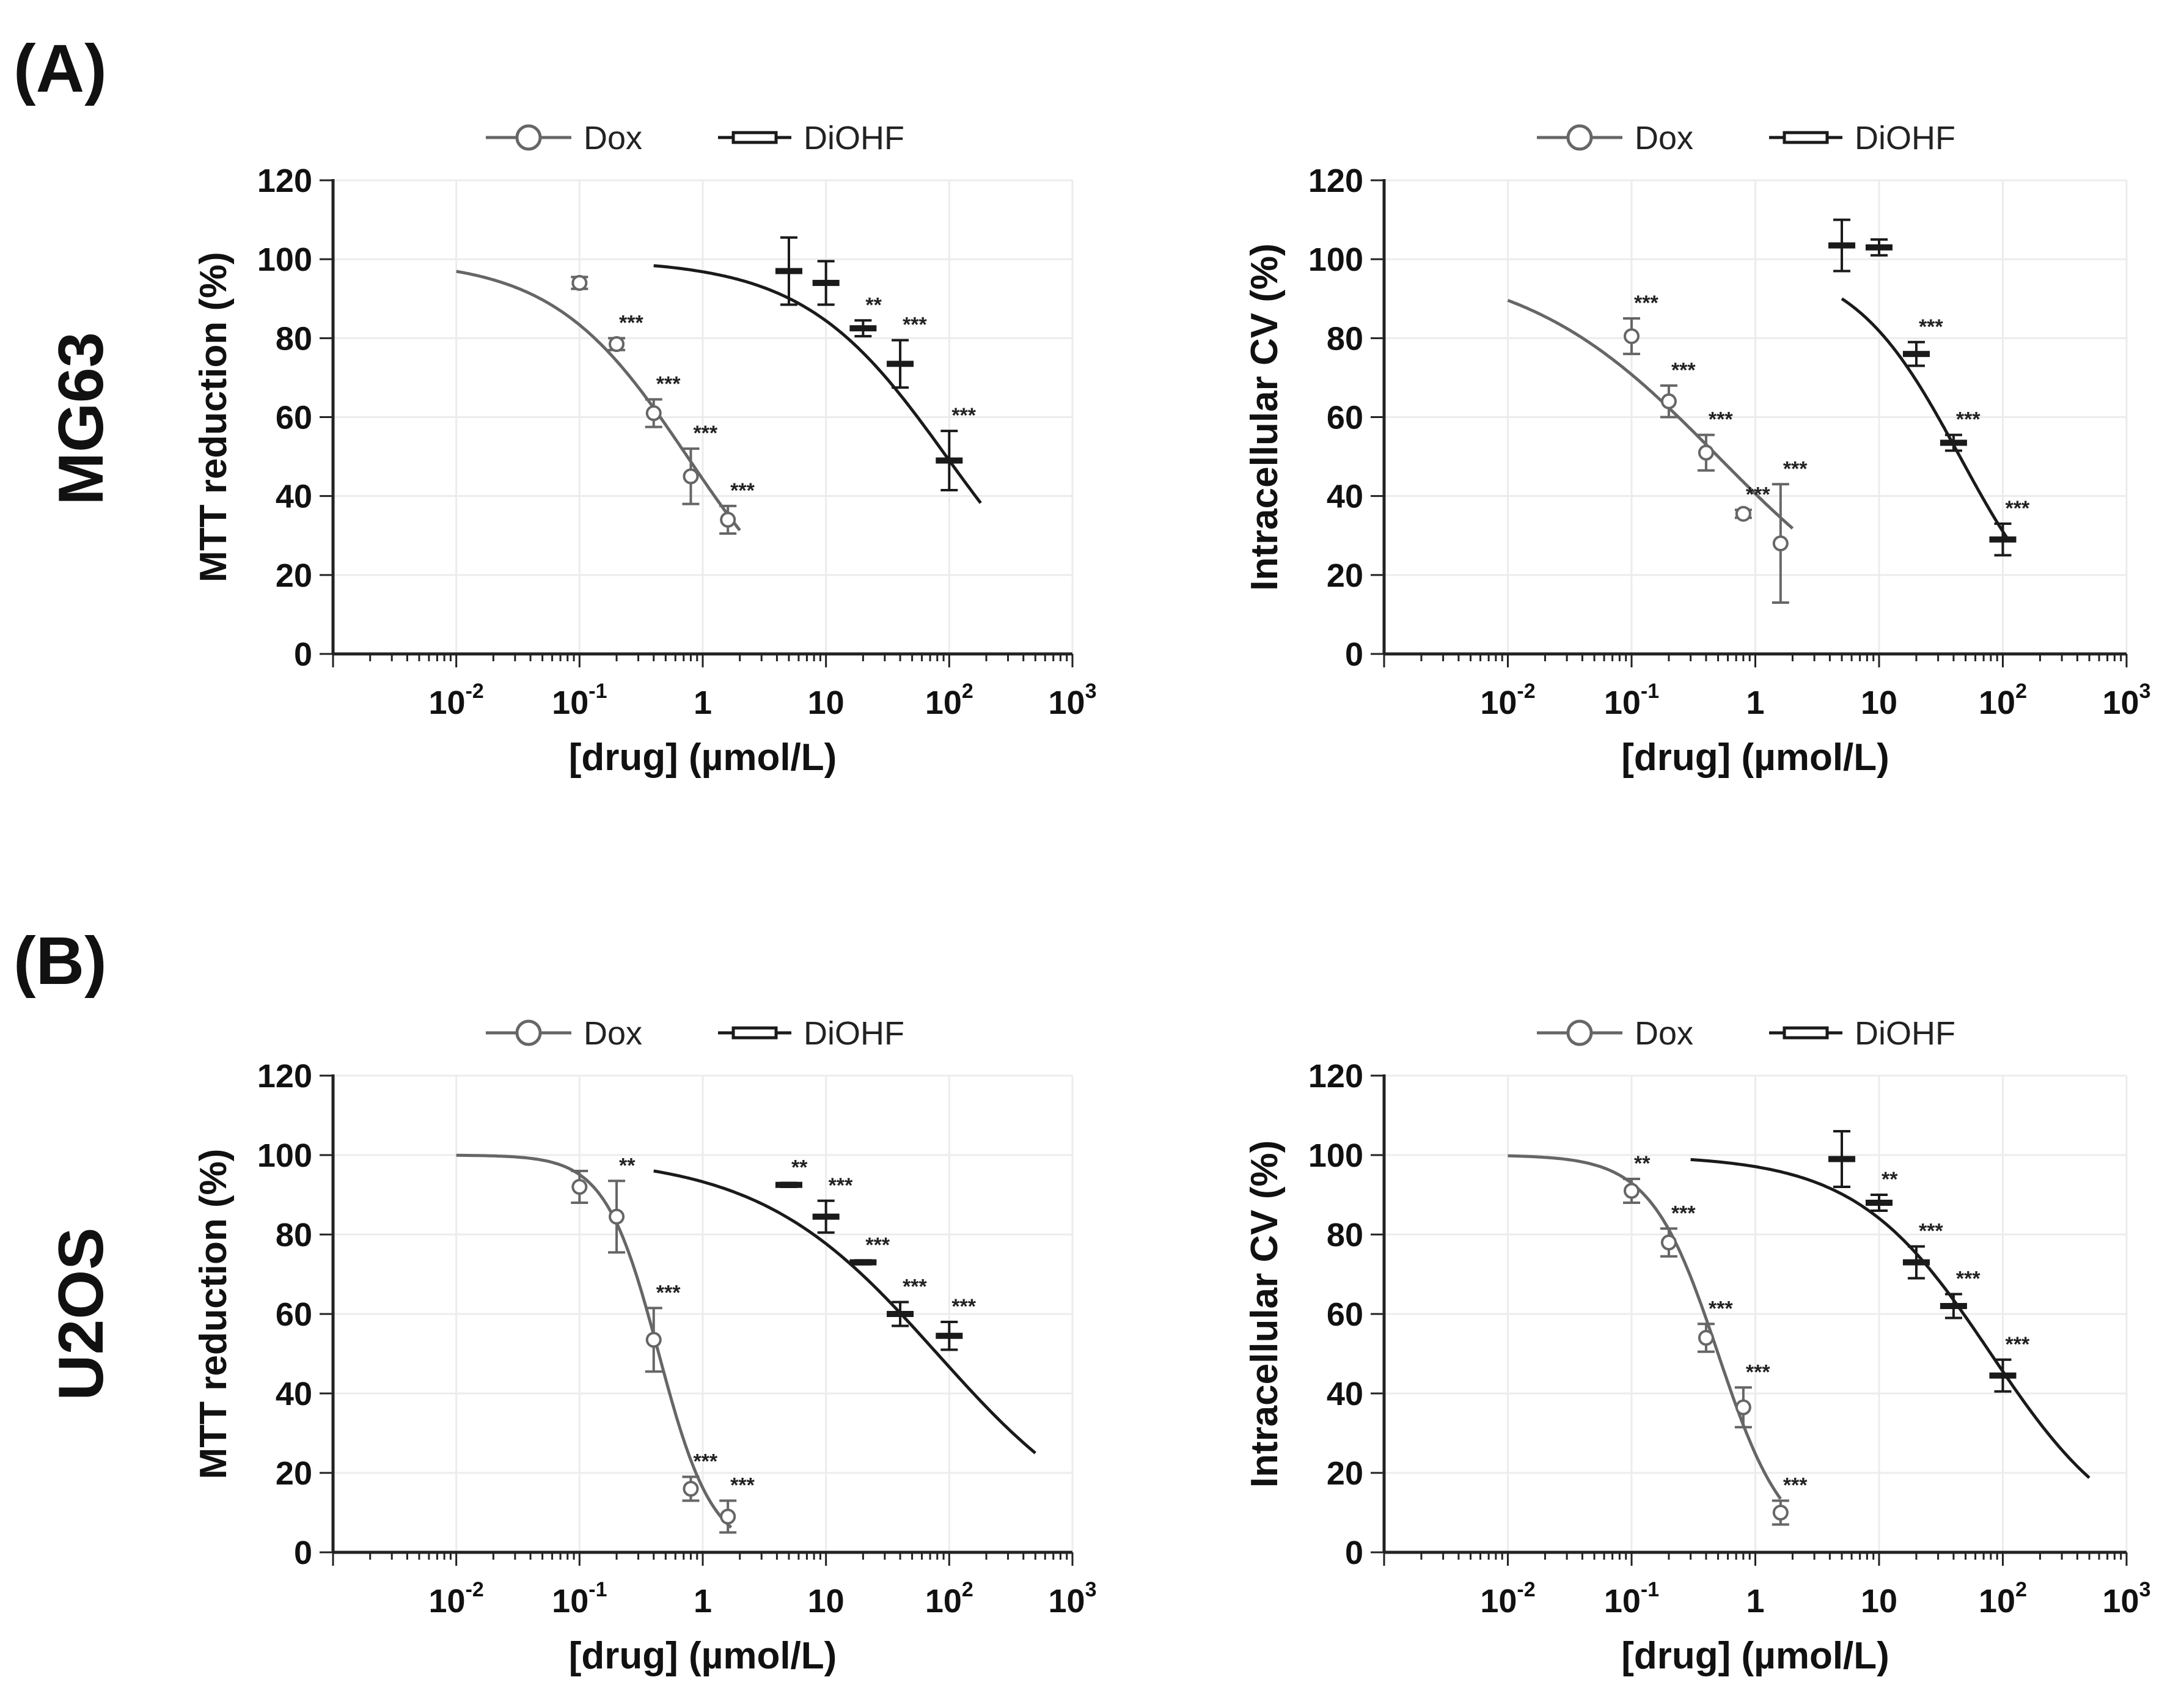 The height and width of the screenshot is (1699, 2184). I want to click on fit-curve-diohf, so click(1925, 418).